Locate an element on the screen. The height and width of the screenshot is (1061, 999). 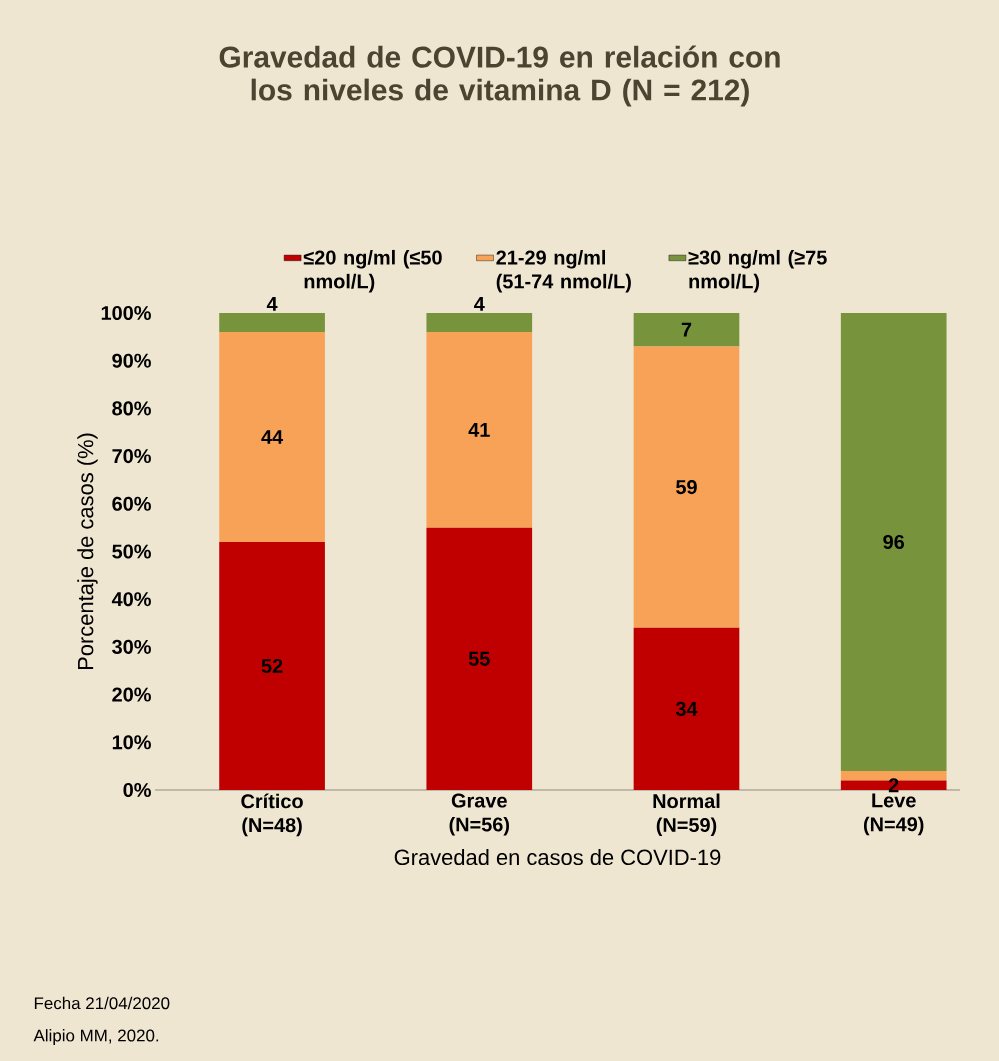
legend-label: ≥30 ng/ml (≥75 nmol/L) is located at coordinates (757, 271).